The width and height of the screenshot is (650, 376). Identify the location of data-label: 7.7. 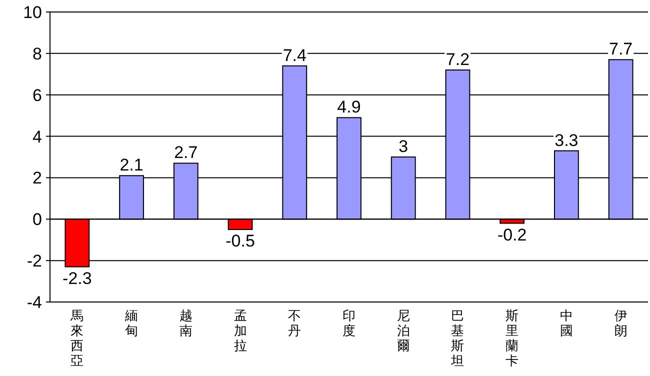
(621, 49).